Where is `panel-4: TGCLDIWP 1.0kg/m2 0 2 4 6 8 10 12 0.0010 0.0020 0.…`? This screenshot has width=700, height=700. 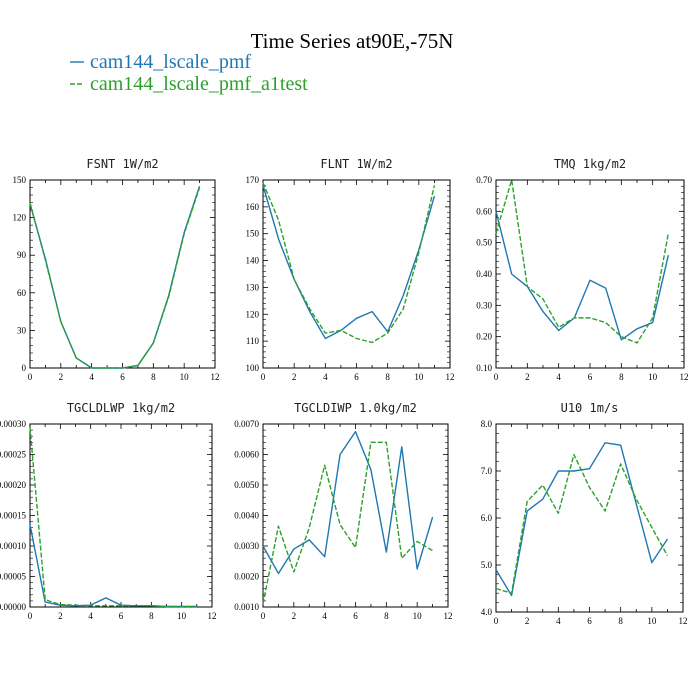
panel-4: TGCLDIWP 1.0kg/m2 0 2 4 6 8 10 12 0.0010 0.0020 0.… is located at coordinates (343, 511).